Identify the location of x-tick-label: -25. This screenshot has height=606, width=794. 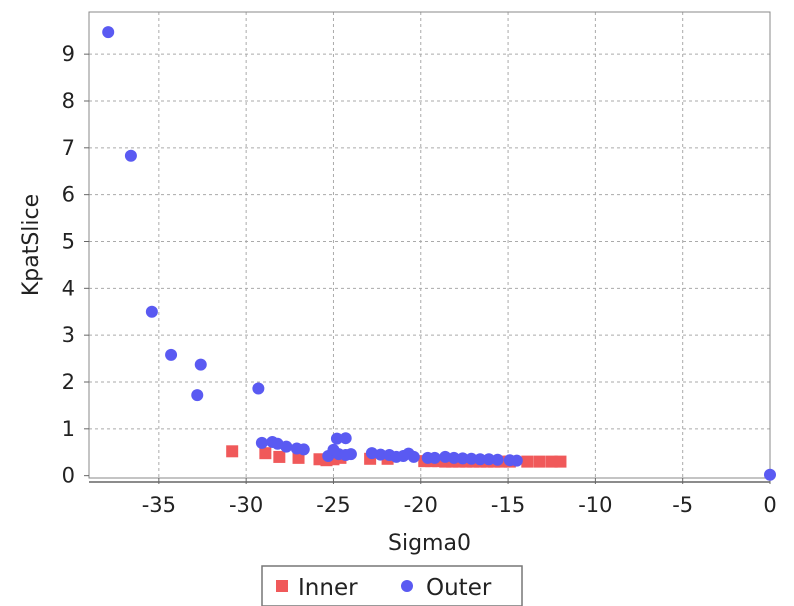
(333, 505).